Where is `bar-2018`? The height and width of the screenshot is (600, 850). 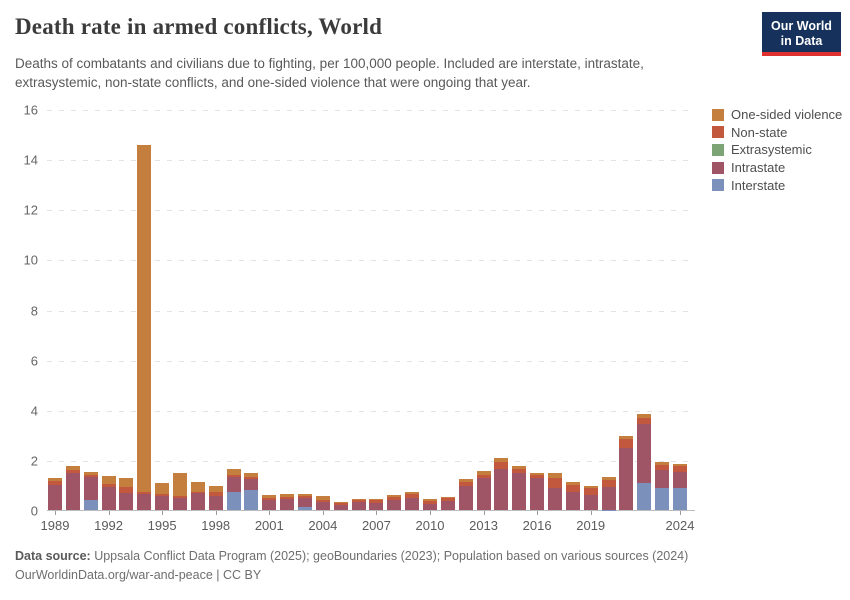
bar-2018 is located at coordinates (572, 495).